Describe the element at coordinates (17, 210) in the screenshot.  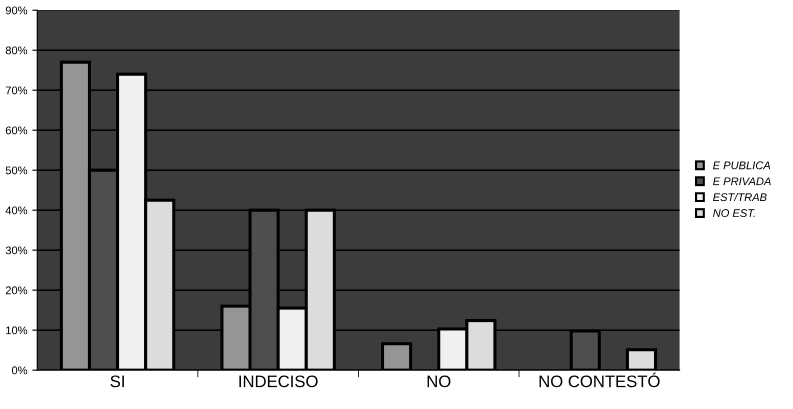
I see `y-tick-label: 40%` at that location.